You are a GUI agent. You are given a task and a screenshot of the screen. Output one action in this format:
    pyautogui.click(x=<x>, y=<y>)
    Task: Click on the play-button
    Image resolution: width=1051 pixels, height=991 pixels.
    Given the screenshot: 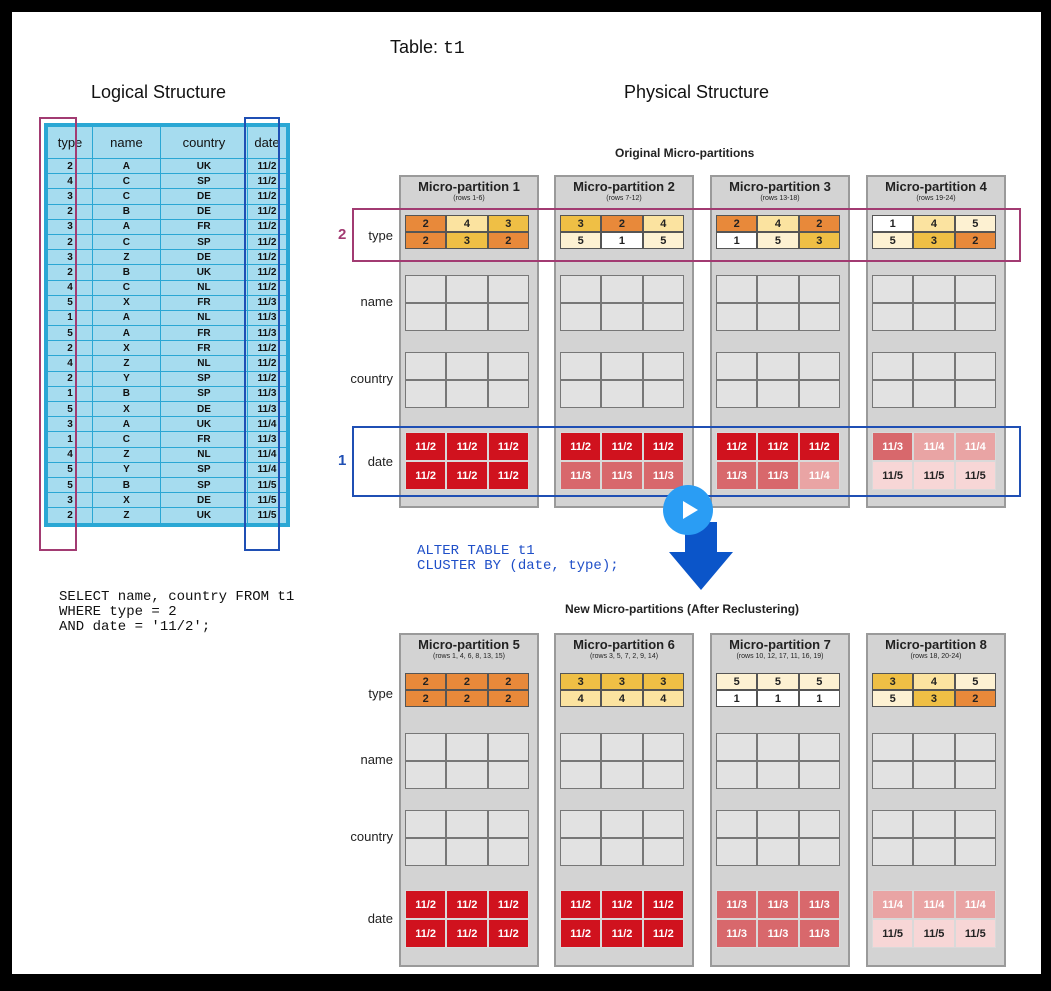 What is the action you would take?
    pyautogui.click(x=688, y=510)
    